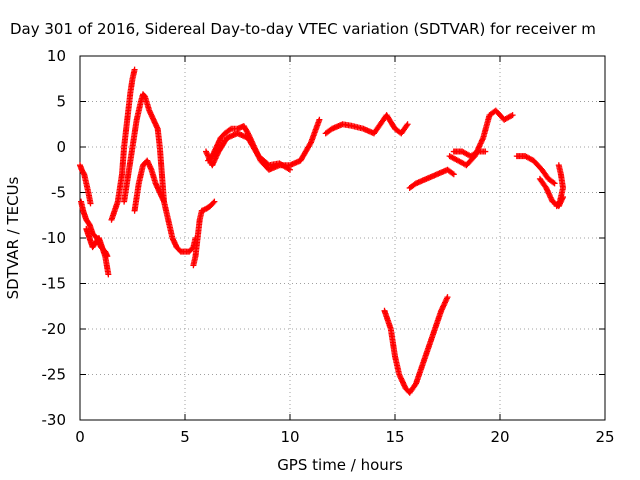  What do you see at coordinates (54, 375) in the screenshot?
I see `y-tick-label: -25` at bounding box center [54, 375].